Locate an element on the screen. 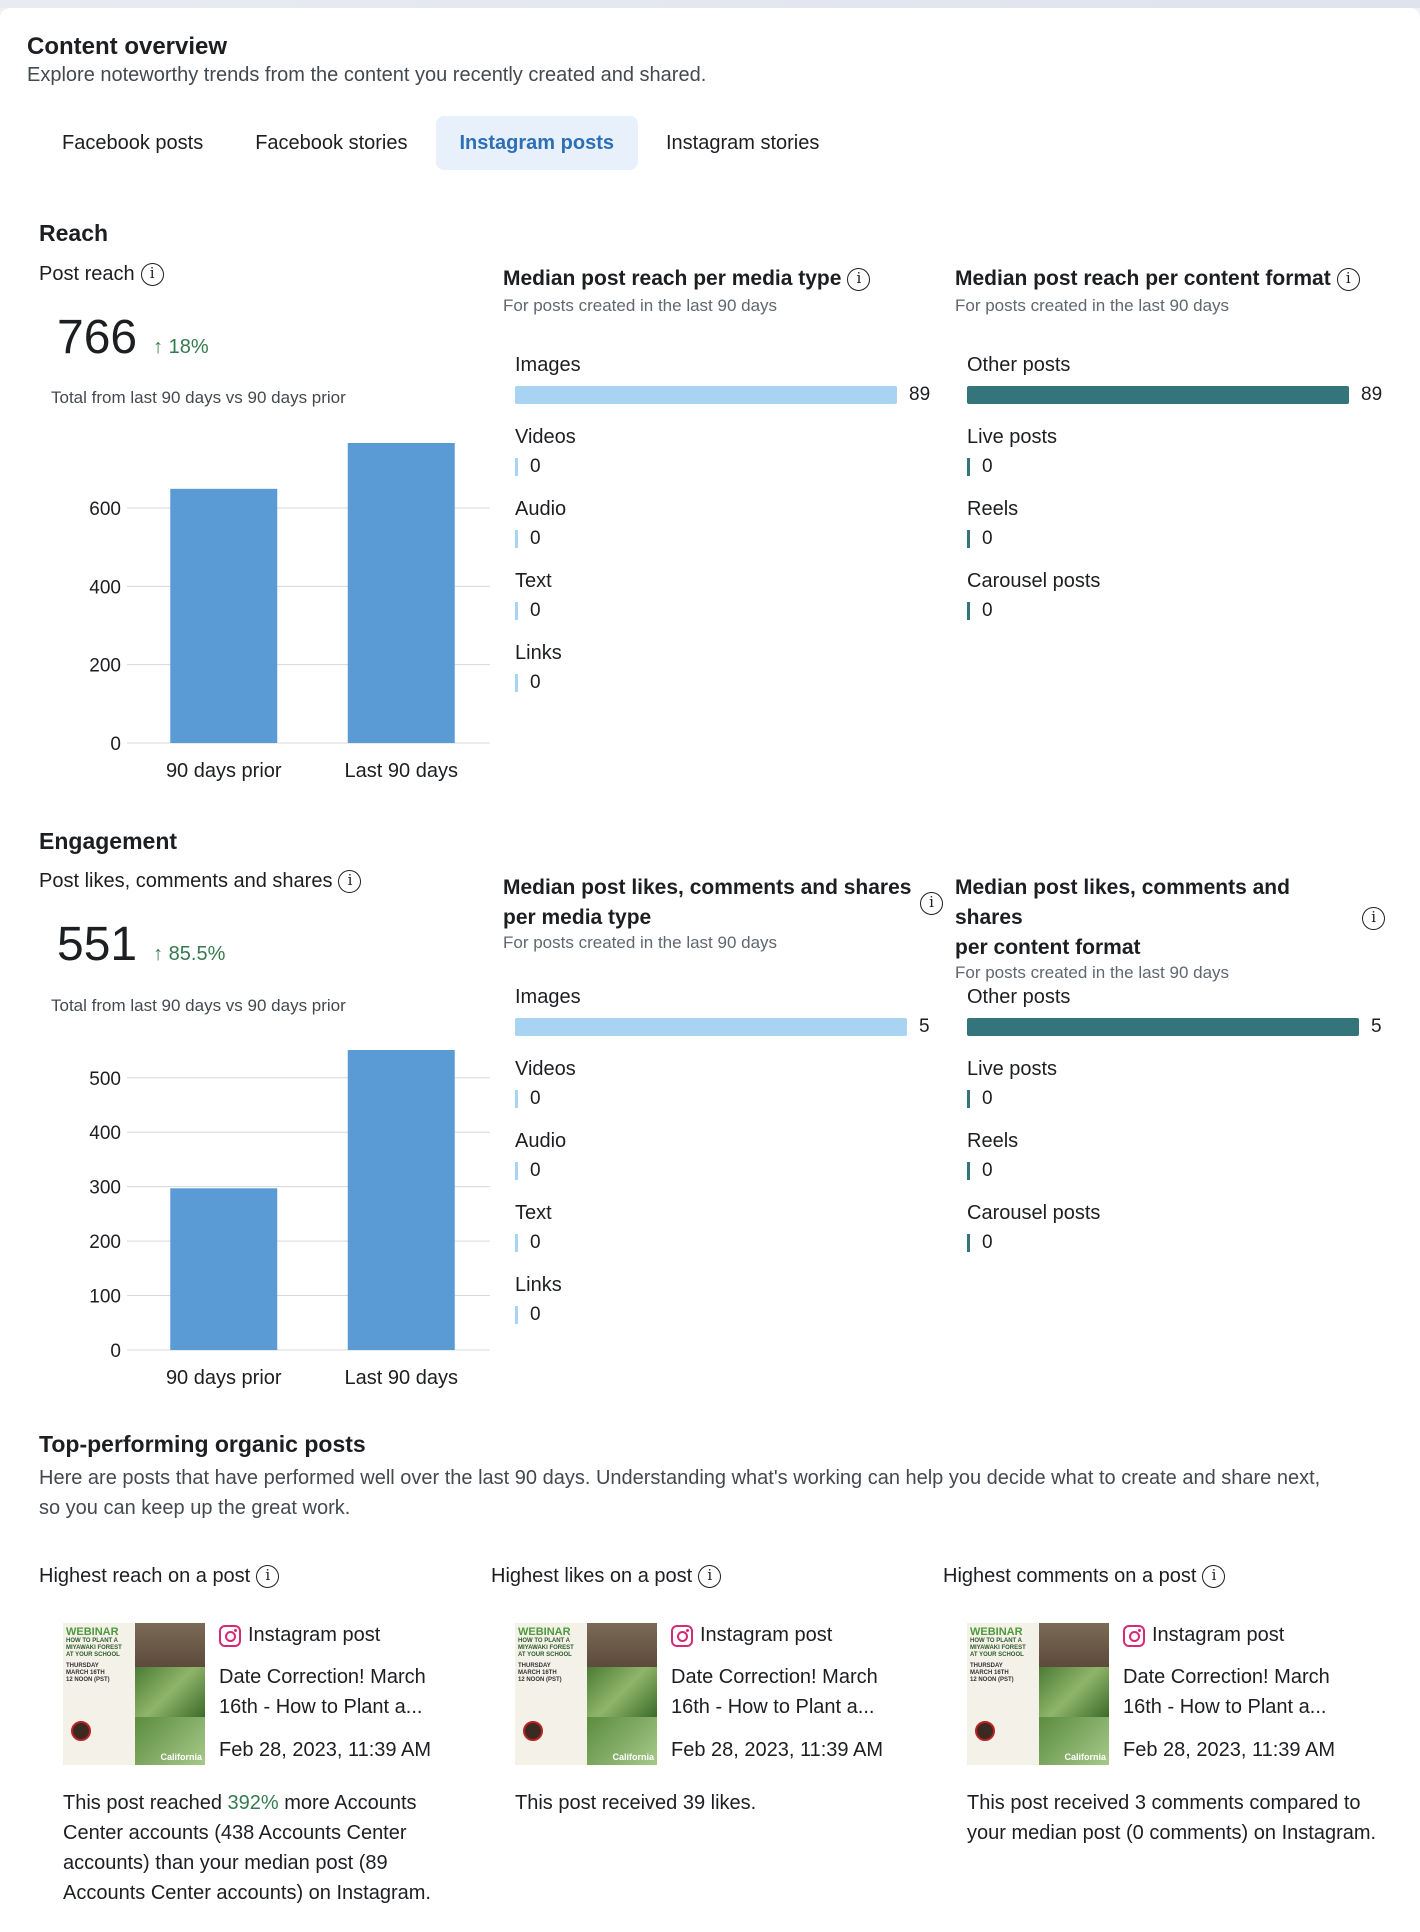  post-summary-highlight: 392% is located at coordinates (253, 1803).